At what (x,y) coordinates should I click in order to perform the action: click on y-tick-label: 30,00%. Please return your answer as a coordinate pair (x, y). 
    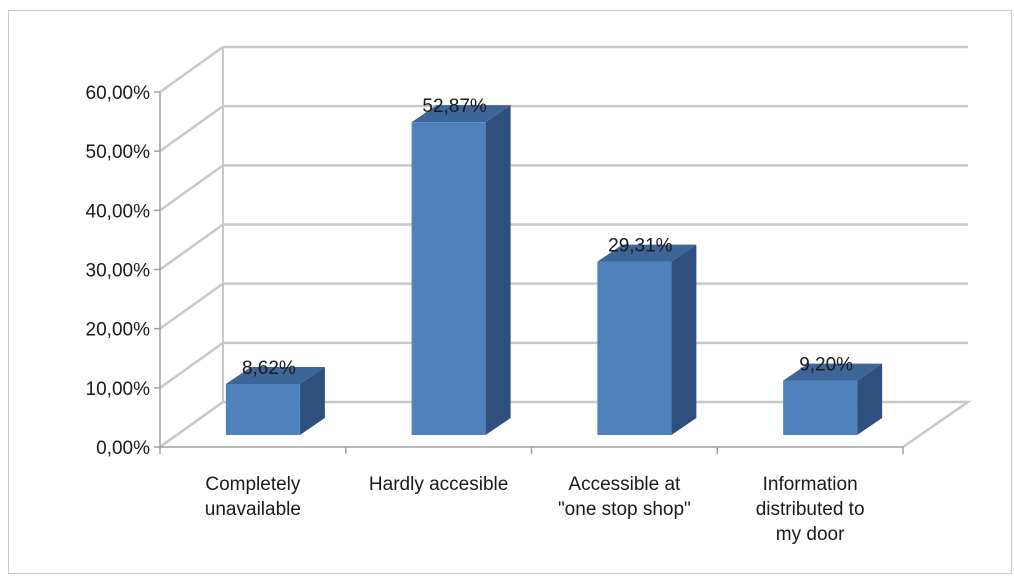
    Looking at the image, I should click on (118, 271).